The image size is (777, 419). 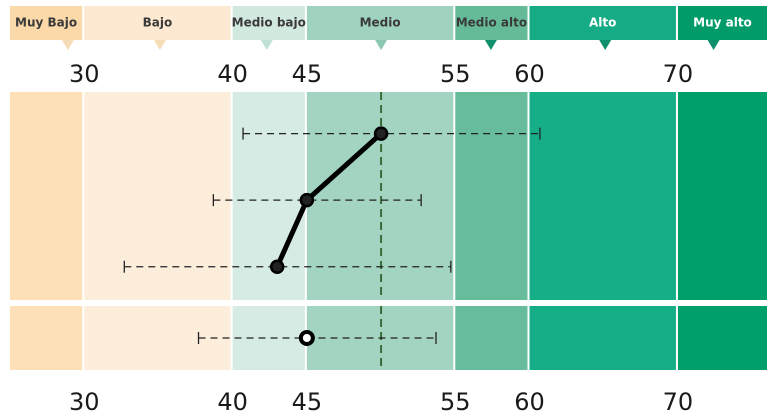 I want to click on band-label-bajo: Bajo, so click(x=158, y=23).